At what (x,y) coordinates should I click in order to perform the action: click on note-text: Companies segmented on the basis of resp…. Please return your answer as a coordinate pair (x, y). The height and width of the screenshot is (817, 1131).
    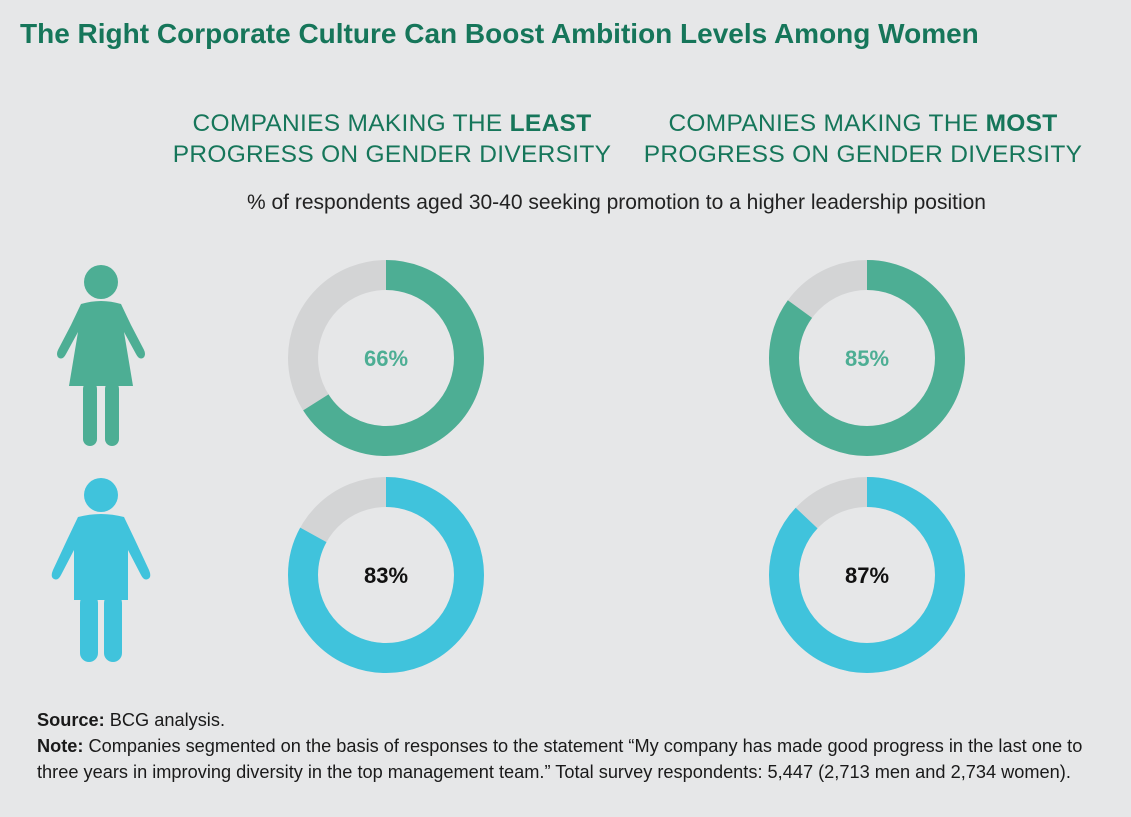
    Looking at the image, I should click on (560, 759).